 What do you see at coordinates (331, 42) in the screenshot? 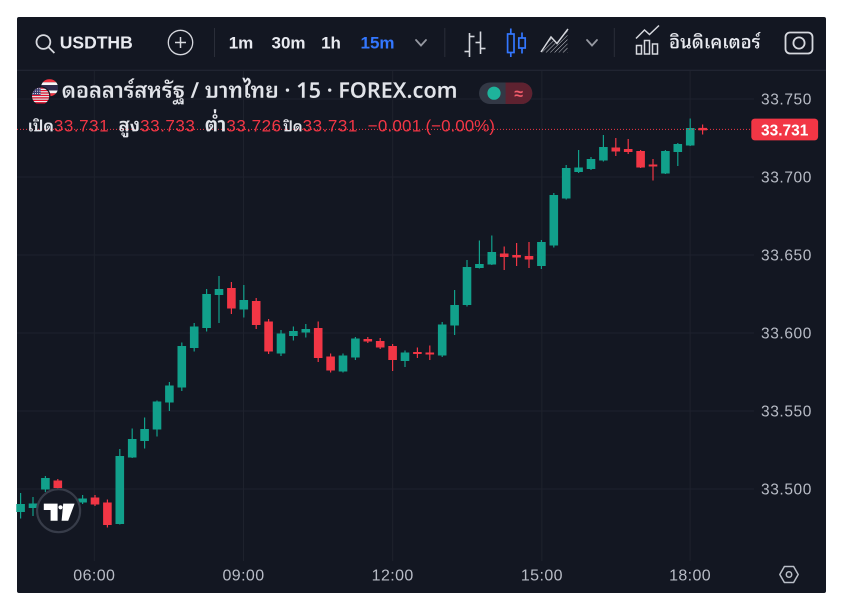
I see `svg-text: 1h` at bounding box center [331, 42].